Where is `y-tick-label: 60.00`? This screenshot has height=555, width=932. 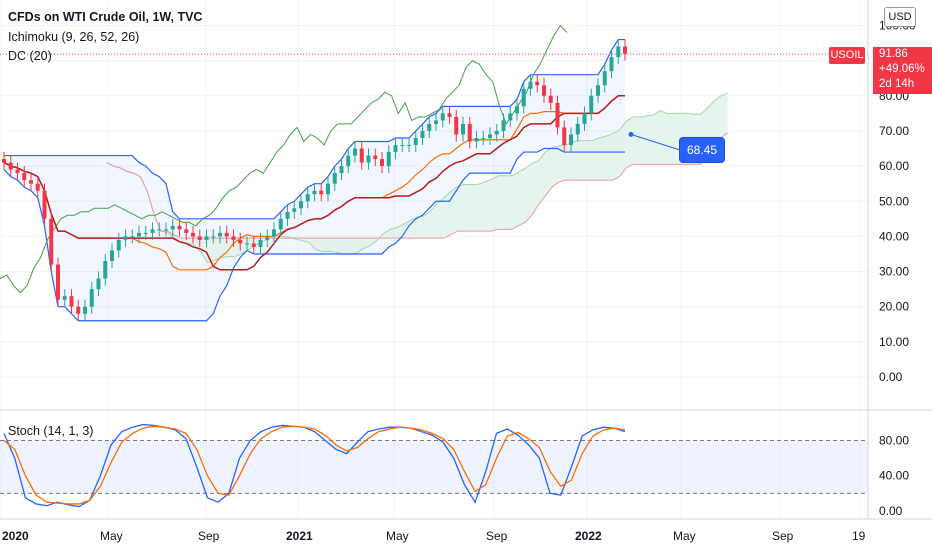
y-tick-label: 60.00 is located at coordinates (894, 166).